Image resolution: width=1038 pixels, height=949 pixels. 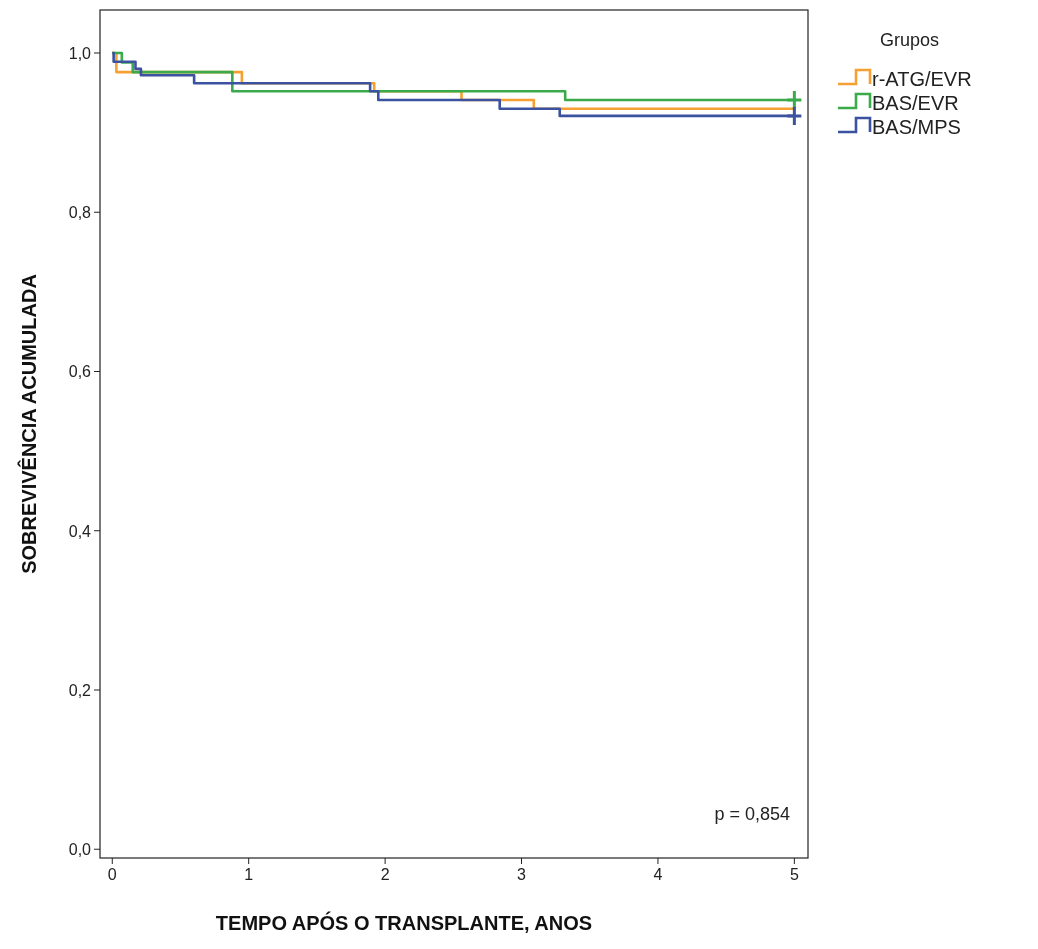 What do you see at coordinates (910, 40) in the screenshot?
I see `legend-title: Grupos` at bounding box center [910, 40].